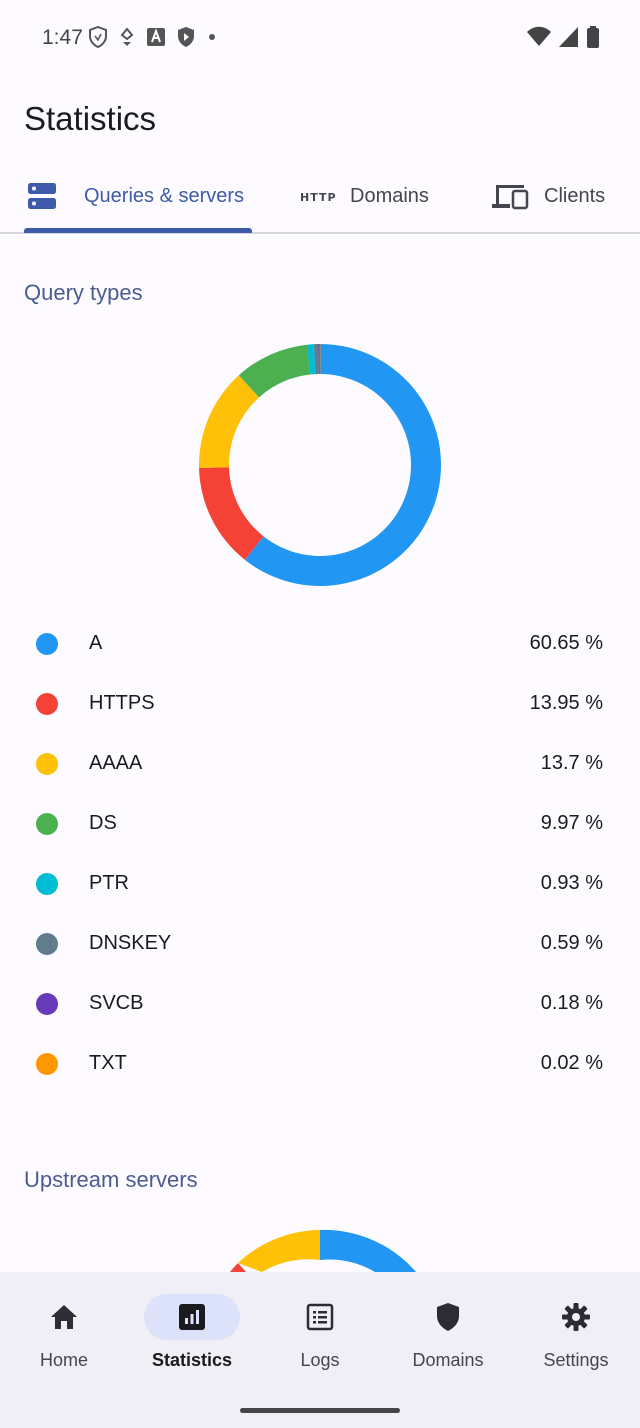  Describe the element at coordinates (575, 195) in the screenshot. I see `tab-label: Clients` at that location.